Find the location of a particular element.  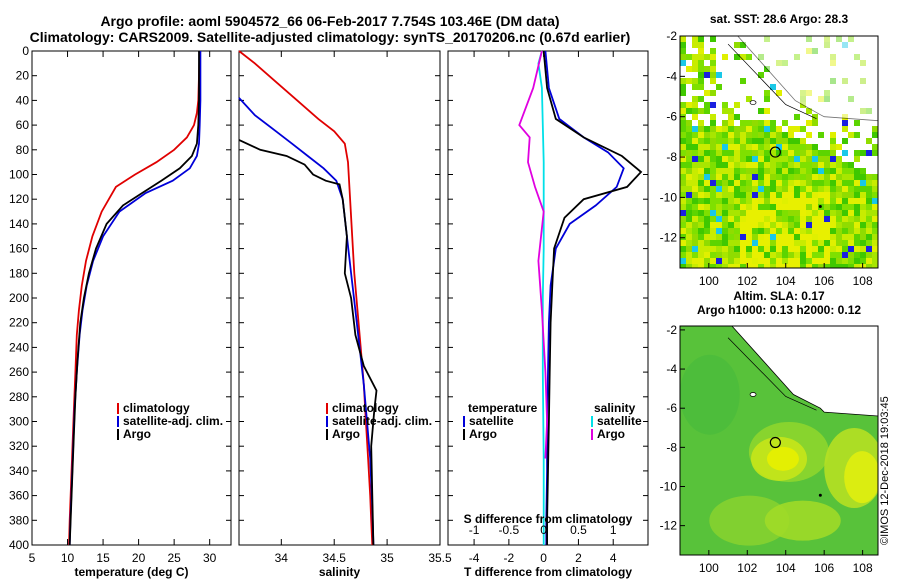

depth-tick-label: 220 is located at coordinates (19, 323).